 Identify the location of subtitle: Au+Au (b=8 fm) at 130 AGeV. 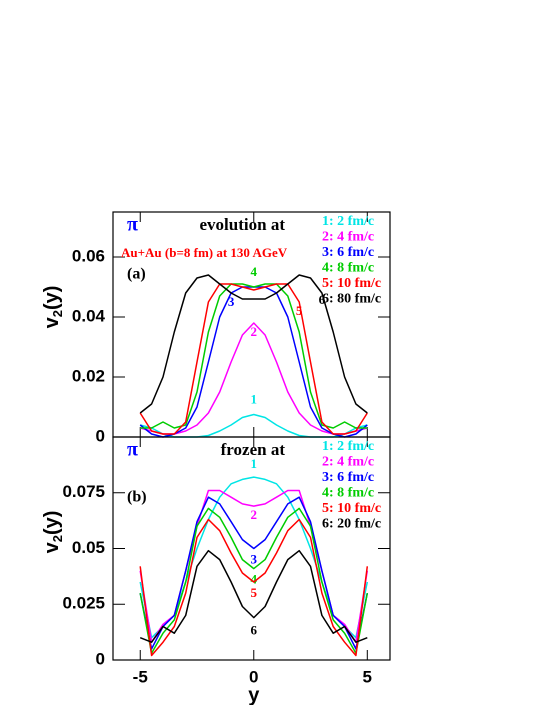
(204, 252).